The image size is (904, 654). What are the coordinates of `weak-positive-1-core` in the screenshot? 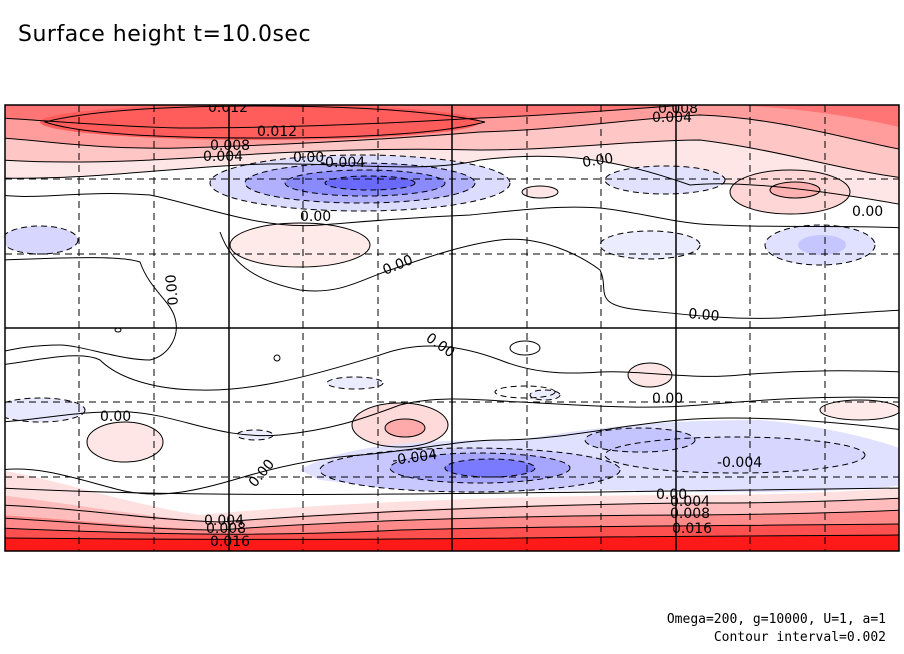 It's located at (795, 190).